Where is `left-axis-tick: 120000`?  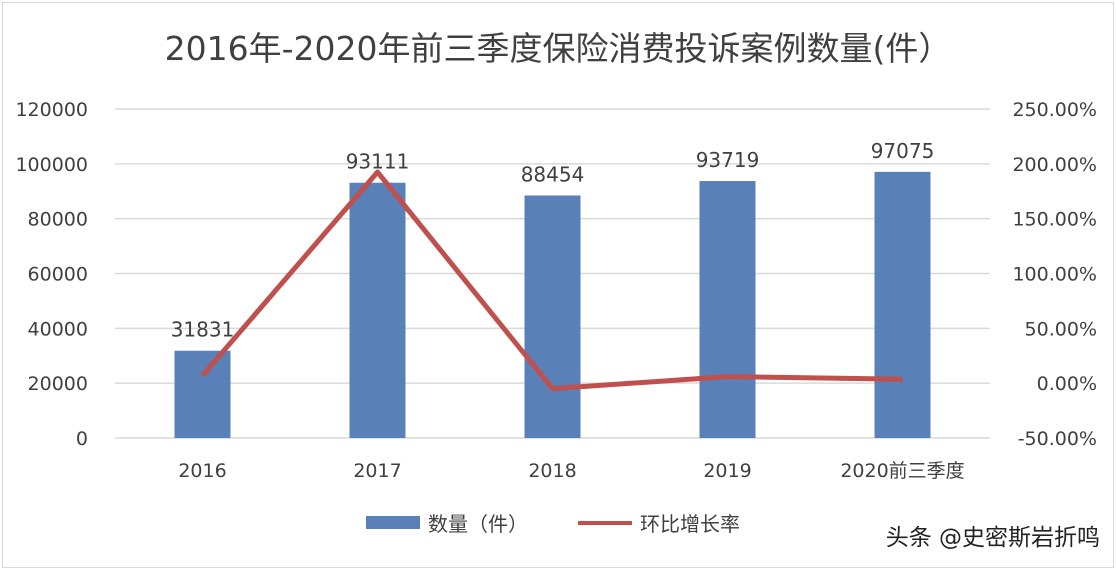
left-axis-tick: 120000 is located at coordinates (51, 110).